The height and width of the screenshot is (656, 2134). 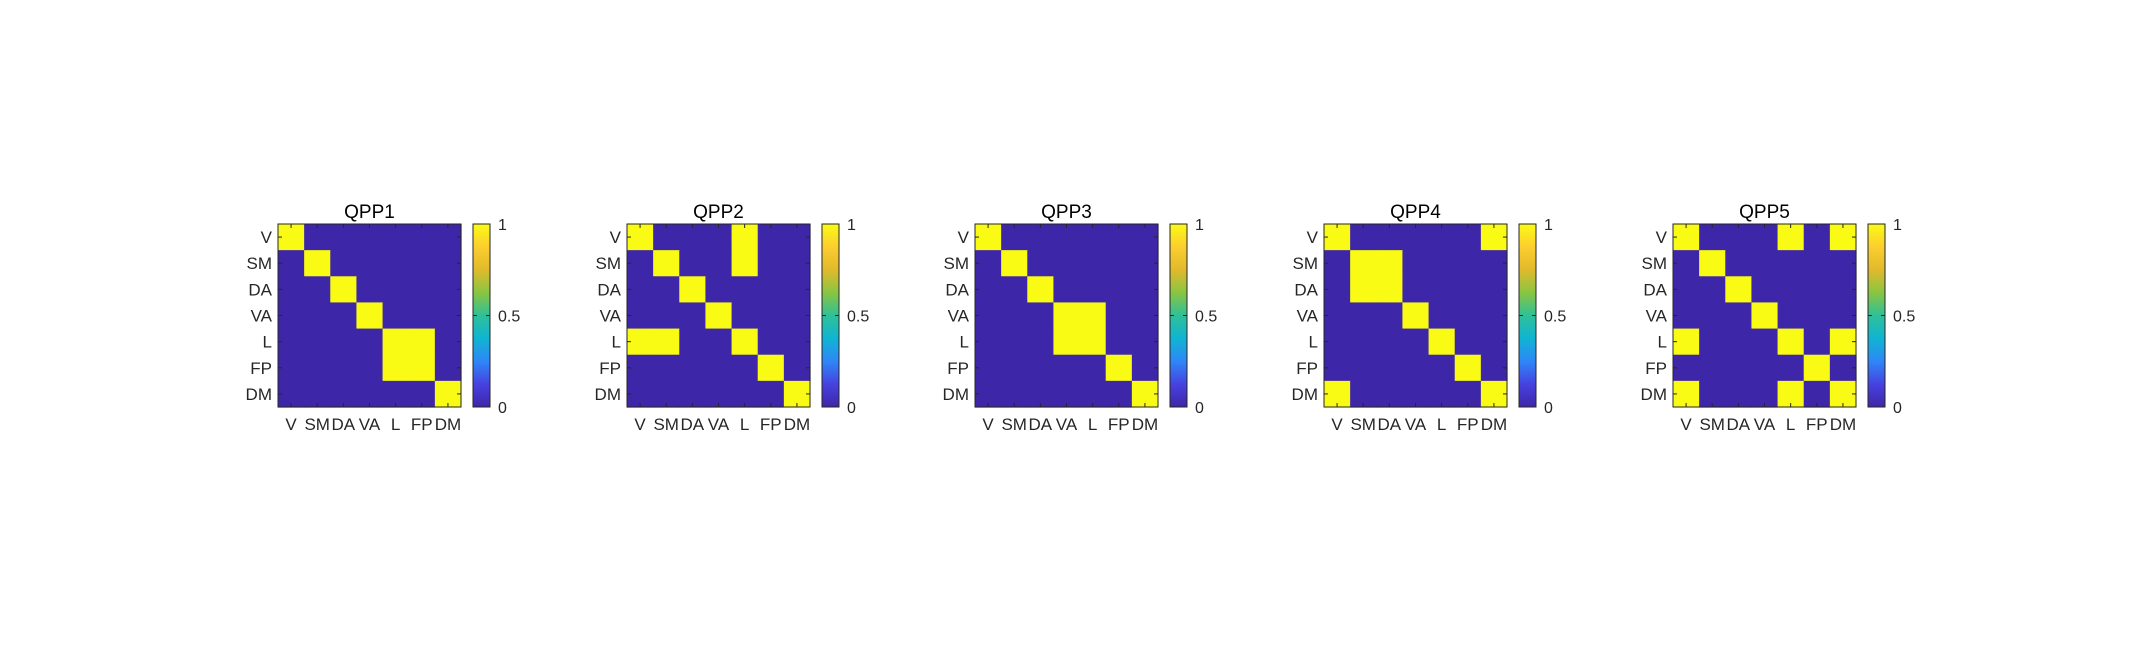 What do you see at coordinates (666, 424) in the screenshot?
I see `x-tick-label: SM` at bounding box center [666, 424].